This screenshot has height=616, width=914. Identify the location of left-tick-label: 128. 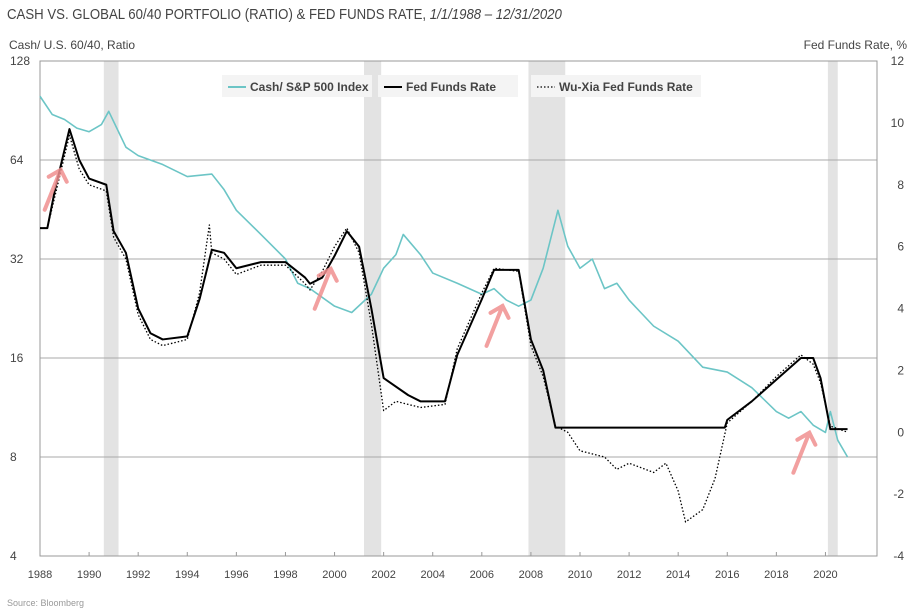
(20, 61).